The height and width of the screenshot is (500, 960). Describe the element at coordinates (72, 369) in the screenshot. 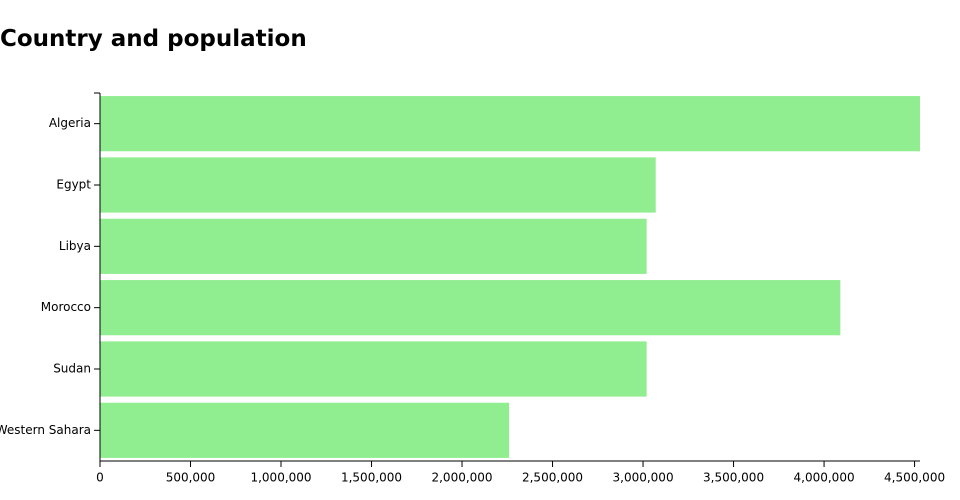

I see `y-tick-label: Sudan` at that location.